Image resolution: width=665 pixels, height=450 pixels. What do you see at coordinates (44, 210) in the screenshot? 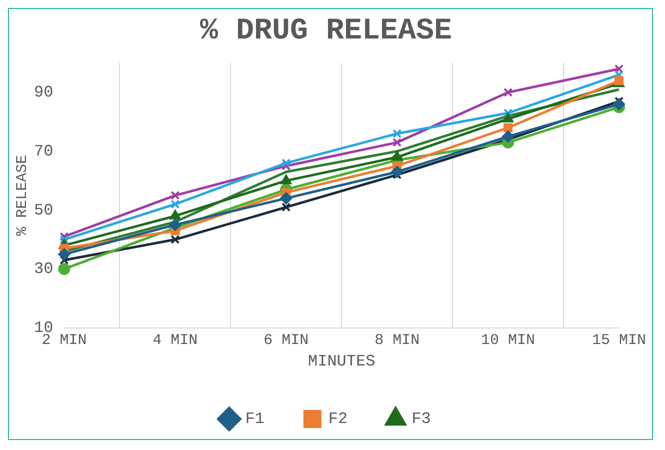
I see `y-tick-label: 50` at bounding box center [44, 210].